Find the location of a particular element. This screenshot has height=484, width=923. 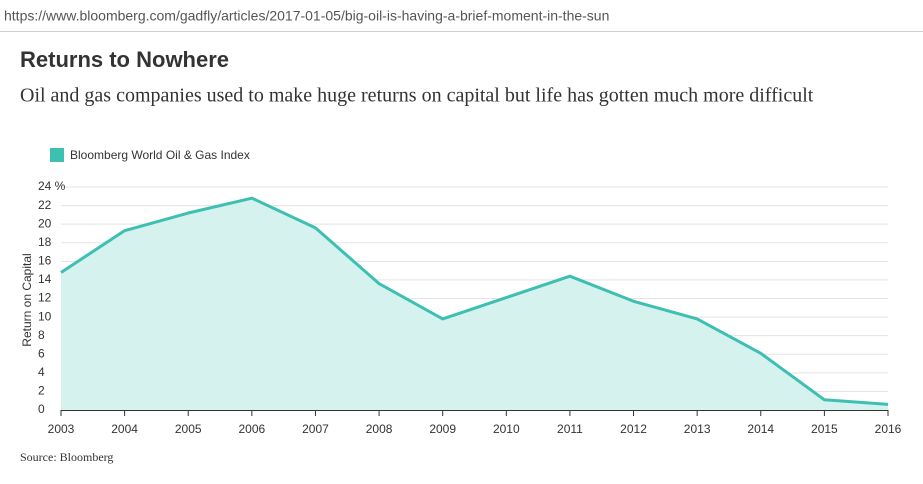

y-tick-label: 0 is located at coordinates (41, 409).